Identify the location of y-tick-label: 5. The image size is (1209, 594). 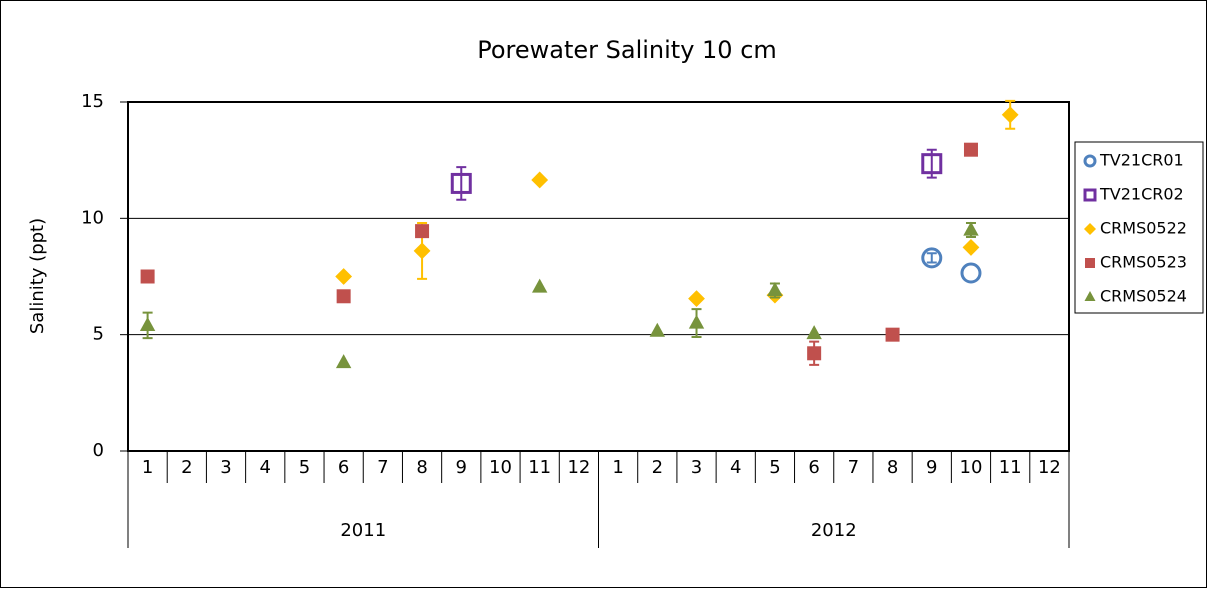
(98, 334).